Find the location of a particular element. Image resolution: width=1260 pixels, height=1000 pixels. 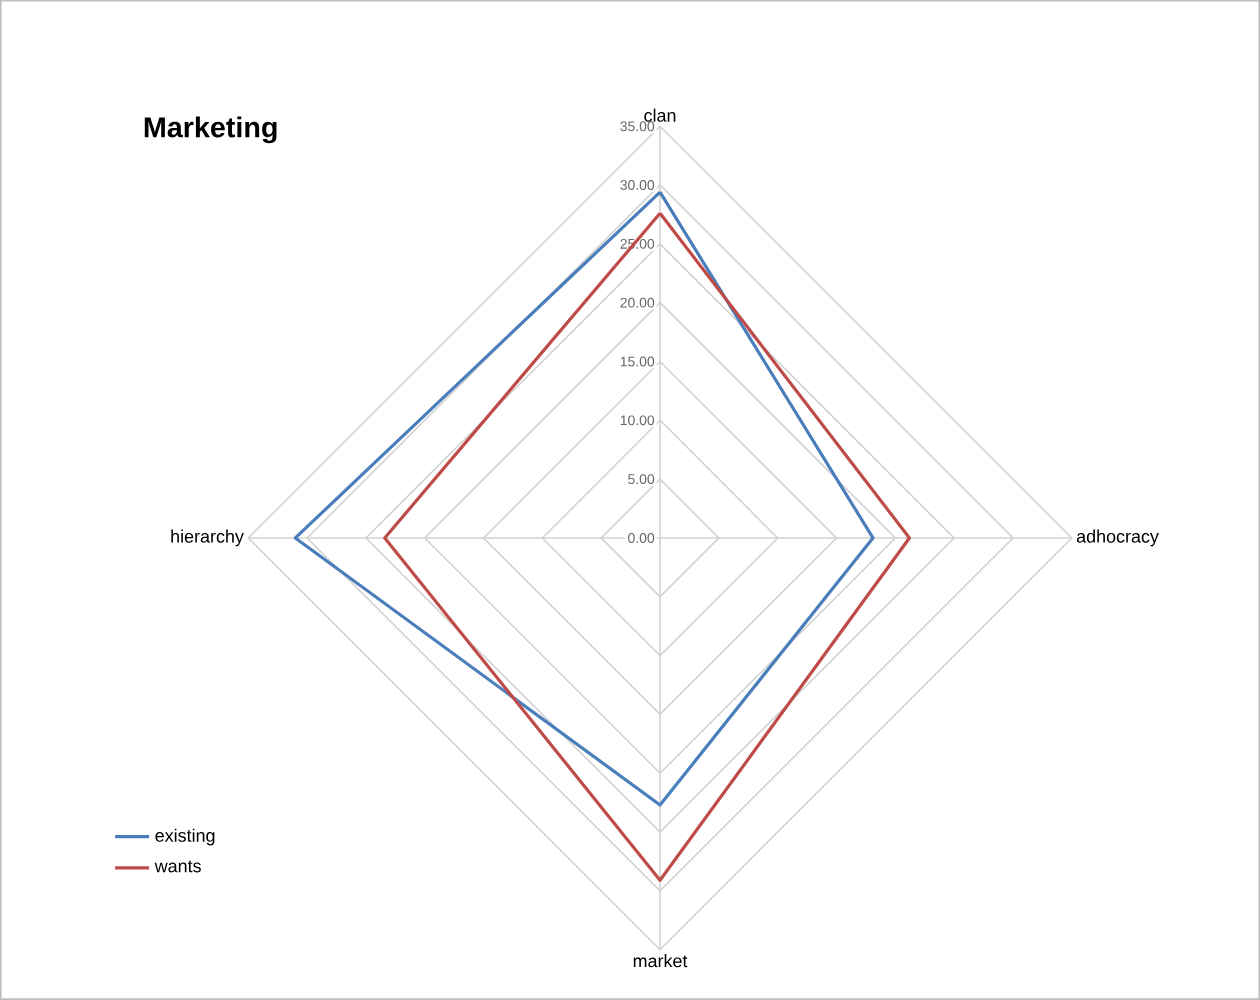

spoke-label: market is located at coordinates (660, 961).